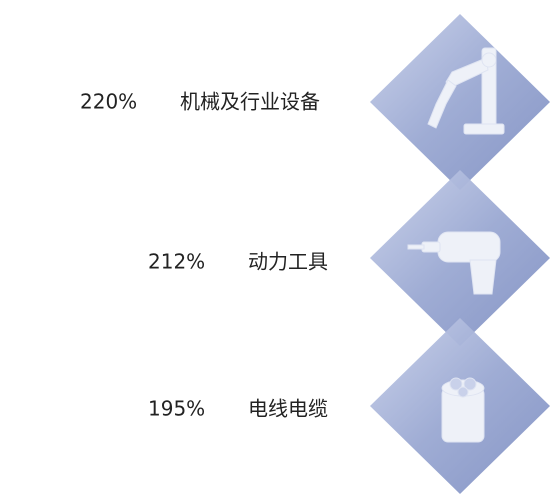 The width and height of the screenshot is (557, 496). I want to click on item-name: 机械及行业设备, so click(250, 102).